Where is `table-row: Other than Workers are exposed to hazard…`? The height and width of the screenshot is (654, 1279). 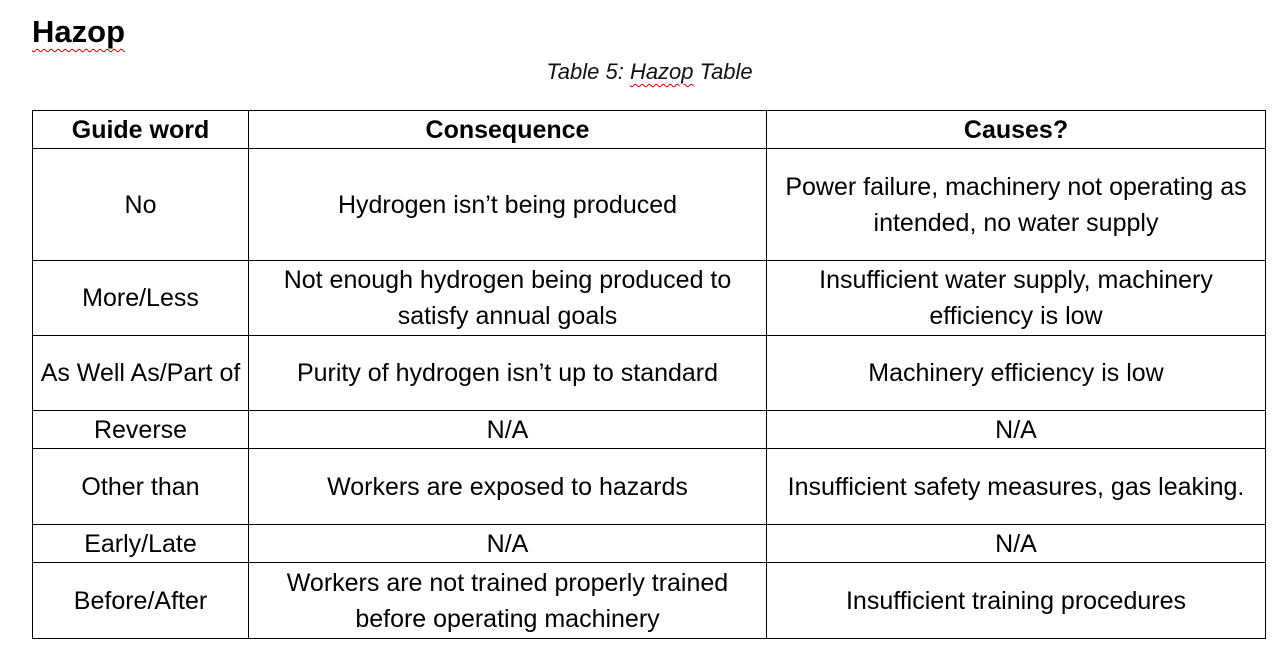
table-row: Other than Workers are exposed to hazard… is located at coordinates (649, 486).